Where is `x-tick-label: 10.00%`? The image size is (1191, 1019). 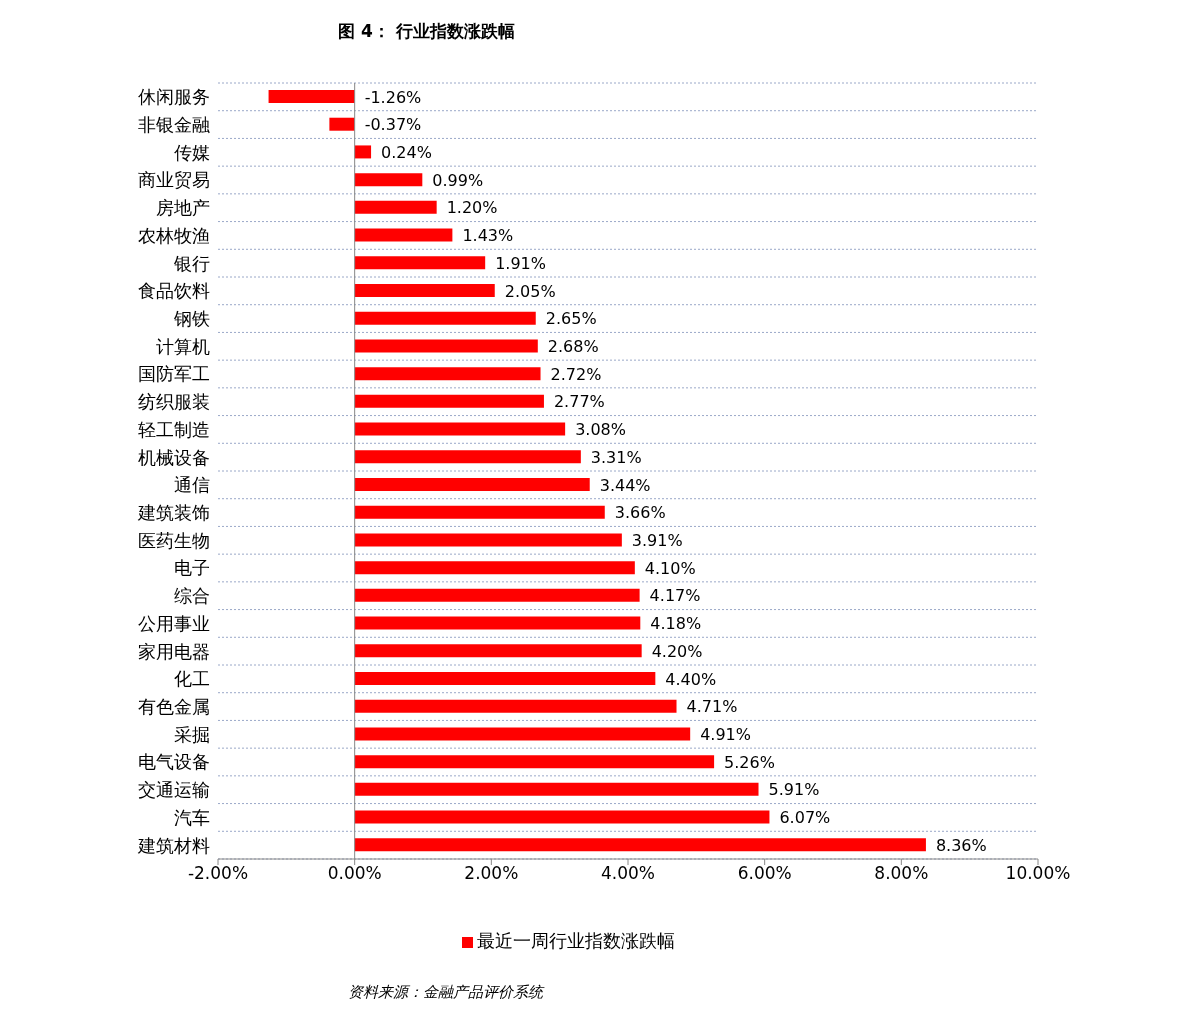
x-tick-label: 10.00% is located at coordinates (1038, 873).